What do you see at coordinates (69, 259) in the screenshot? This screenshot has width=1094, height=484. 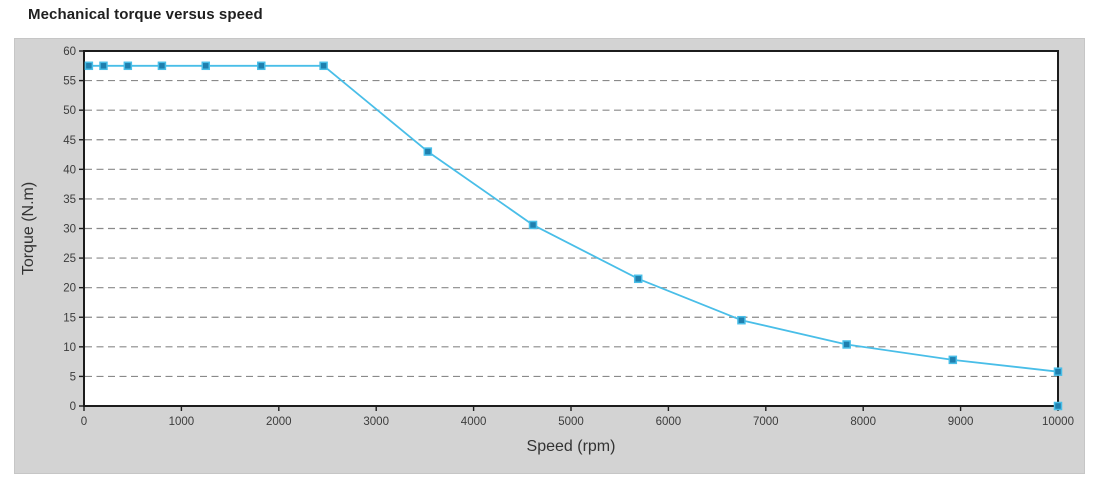 I see `y-tick-label-25: 25` at bounding box center [69, 259].